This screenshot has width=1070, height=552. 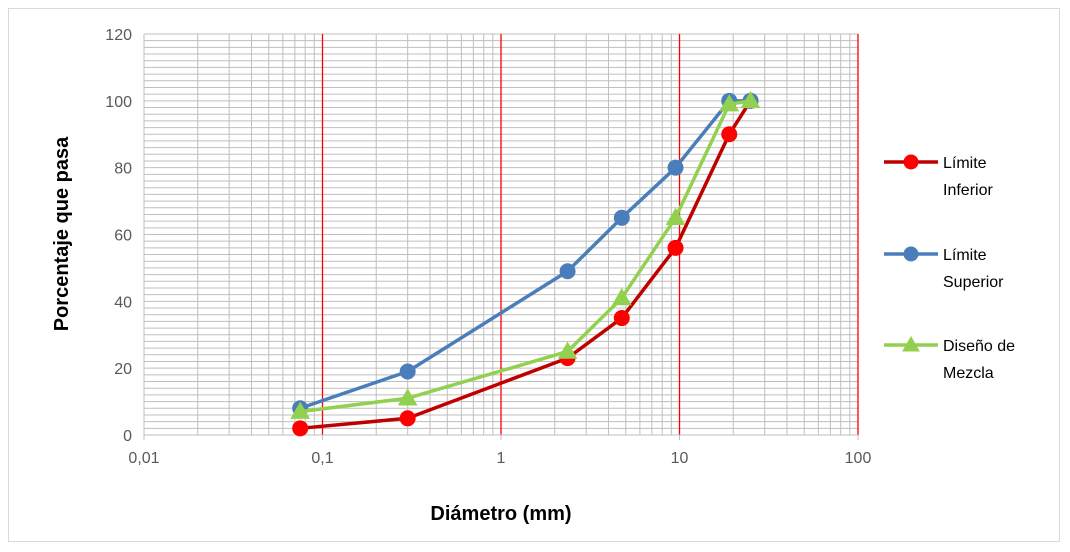 What do you see at coordinates (62, 233) in the screenshot?
I see `y-axis-title: Porcentaje que pasa` at bounding box center [62, 233].